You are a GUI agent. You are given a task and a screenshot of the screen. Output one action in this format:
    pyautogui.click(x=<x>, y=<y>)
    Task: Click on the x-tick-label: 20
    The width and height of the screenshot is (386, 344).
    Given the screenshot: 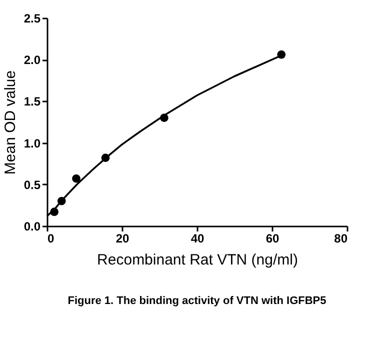 What is the action you would take?
    pyautogui.click(x=123, y=239)
    